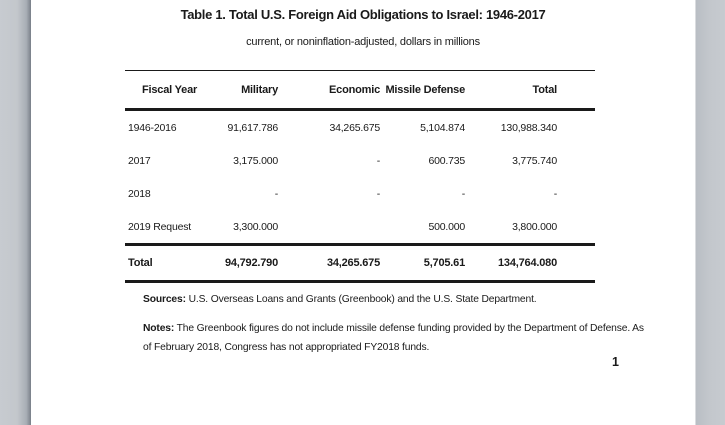  I want to click on cell-missile-defense: 5,104.874, so click(442, 127).